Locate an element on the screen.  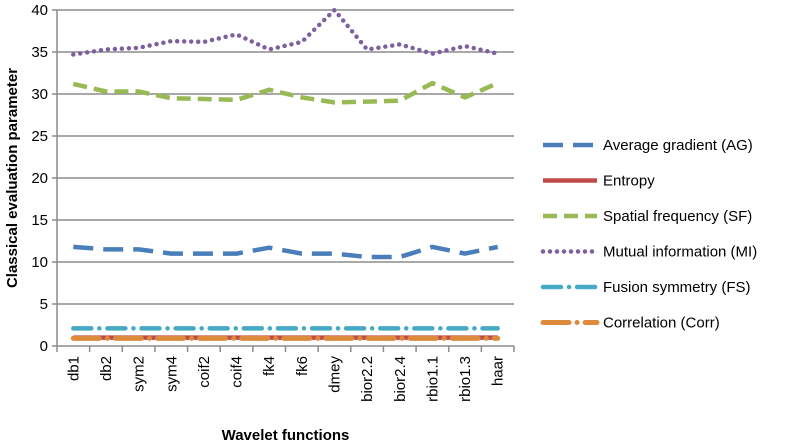
x-tick-label: coif2 is located at coordinates (204, 372).